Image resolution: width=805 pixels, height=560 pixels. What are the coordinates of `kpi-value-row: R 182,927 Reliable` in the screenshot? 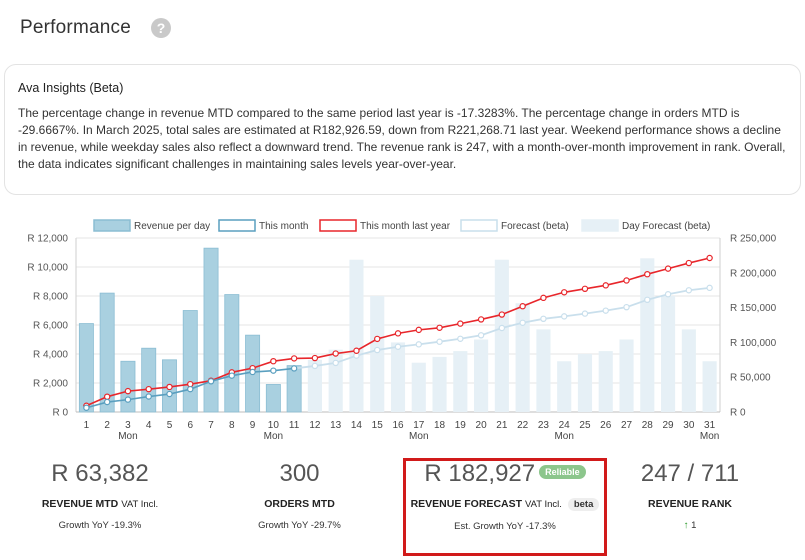 It's located at (505, 474).